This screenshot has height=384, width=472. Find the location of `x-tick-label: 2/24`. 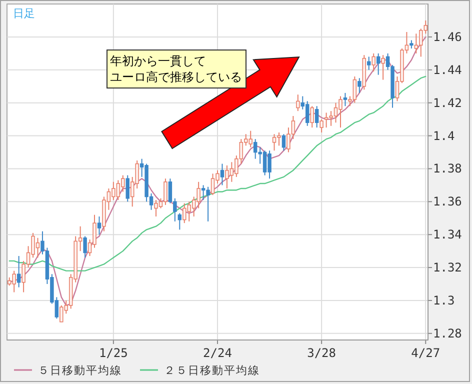

x-tick-label: 2/24 is located at coordinates (217, 353).